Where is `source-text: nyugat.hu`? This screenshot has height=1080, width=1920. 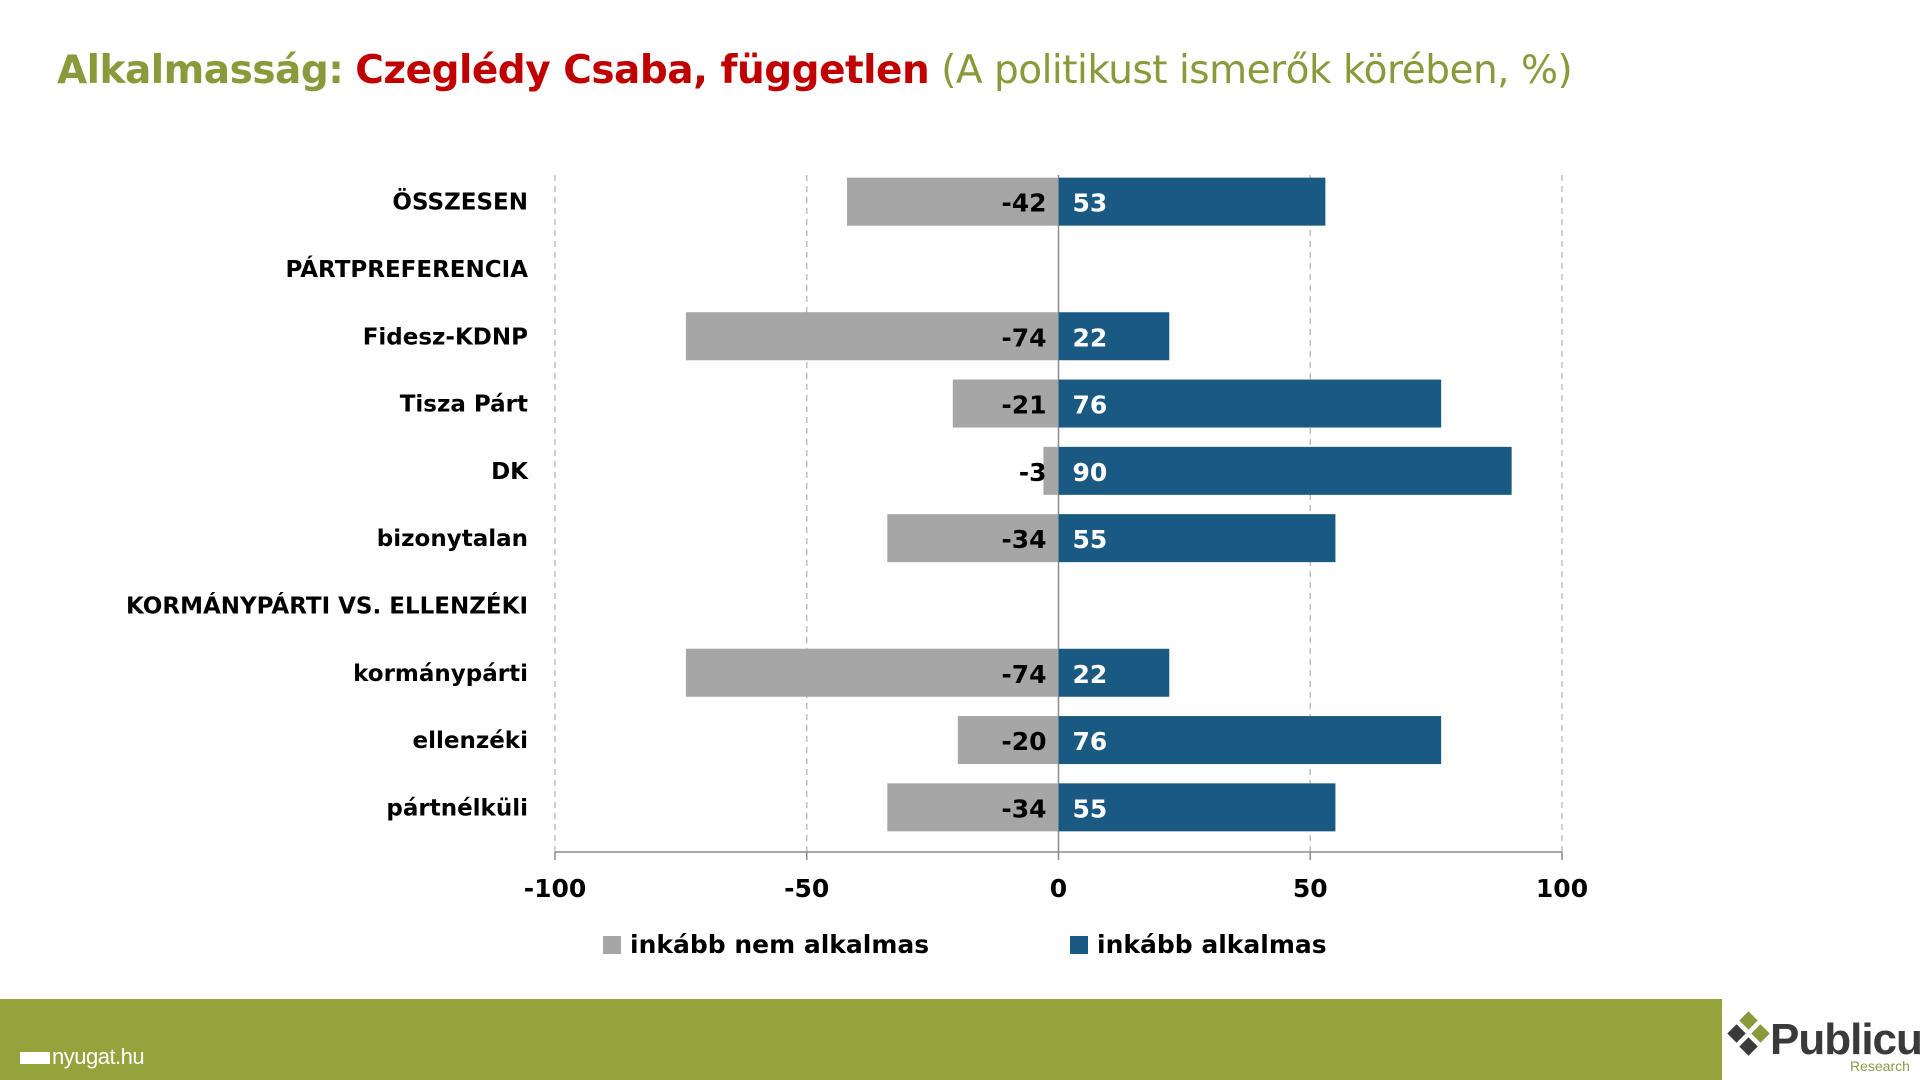 source-text: nyugat.hu is located at coordinates (98, 1056).